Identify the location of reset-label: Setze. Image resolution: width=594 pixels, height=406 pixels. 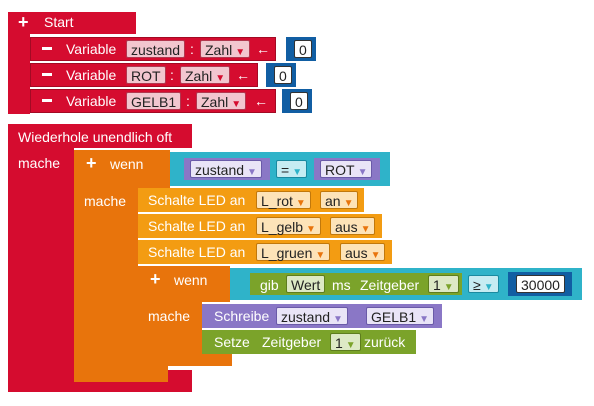
(232, 342).